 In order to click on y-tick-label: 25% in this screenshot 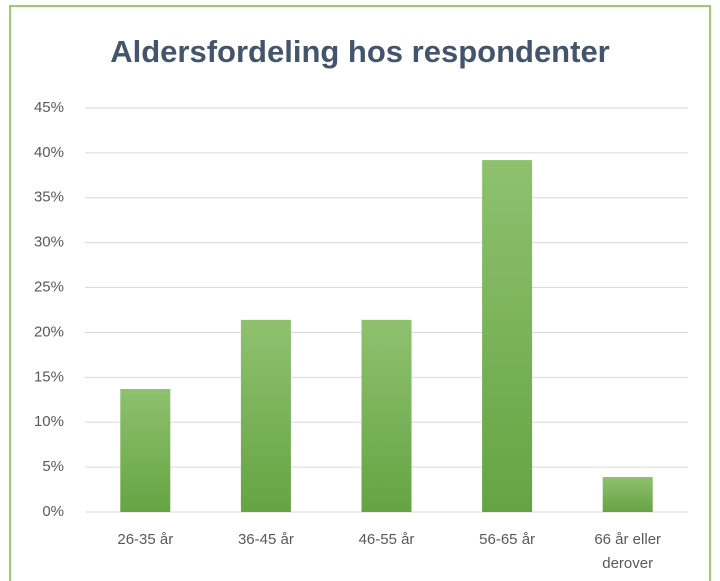, I will do `click(49, 287)`.